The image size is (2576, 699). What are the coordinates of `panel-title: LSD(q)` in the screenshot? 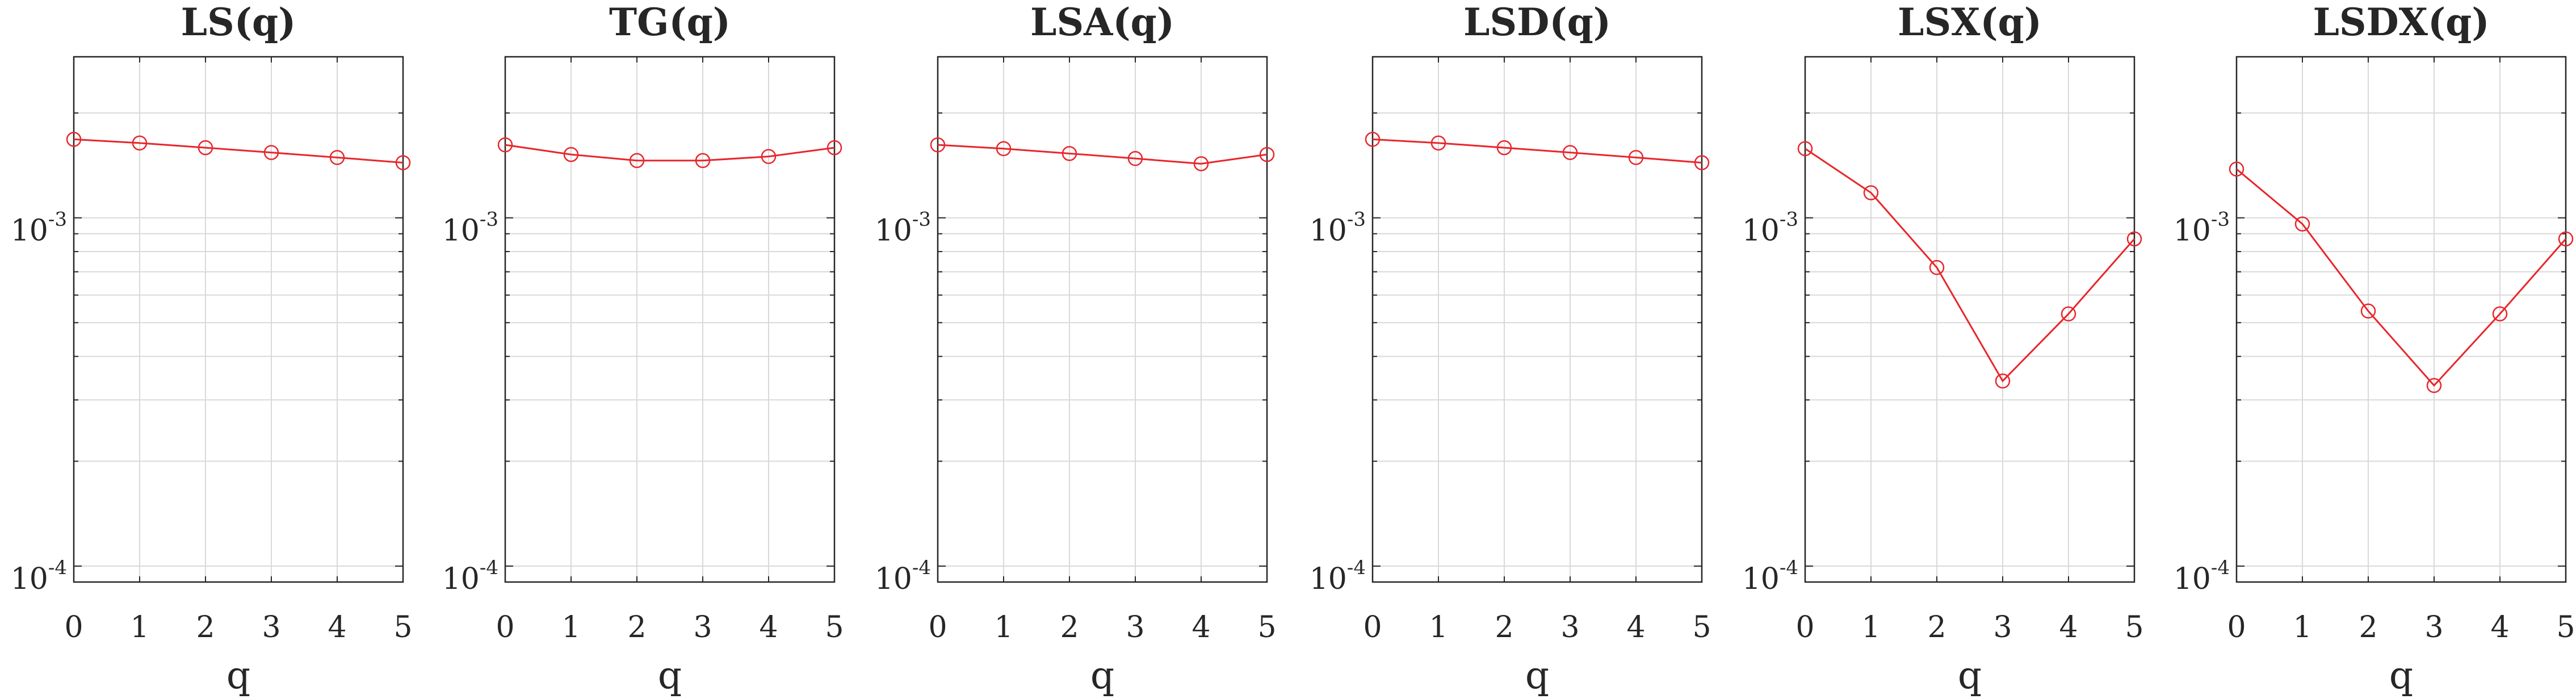 It's located at (1537, 22).